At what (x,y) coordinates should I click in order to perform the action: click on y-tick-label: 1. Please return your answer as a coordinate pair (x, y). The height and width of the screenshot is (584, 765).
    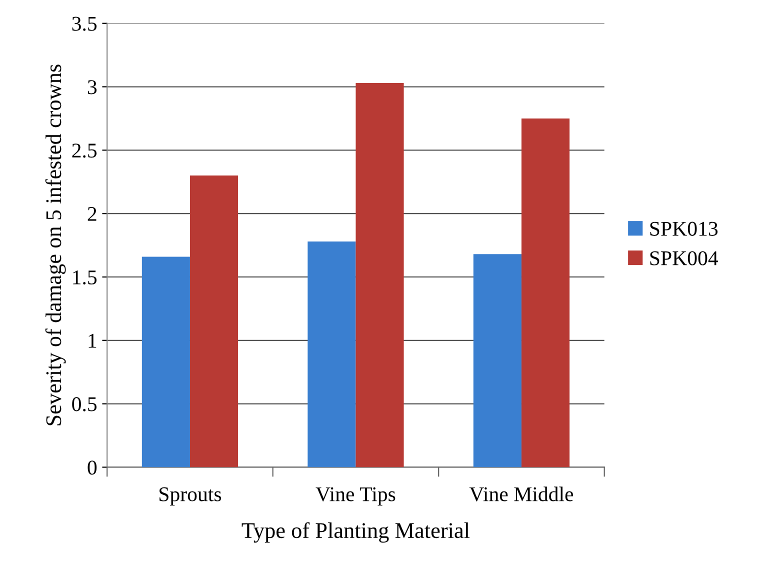
    Looking at the image, I should click on (92, 341).